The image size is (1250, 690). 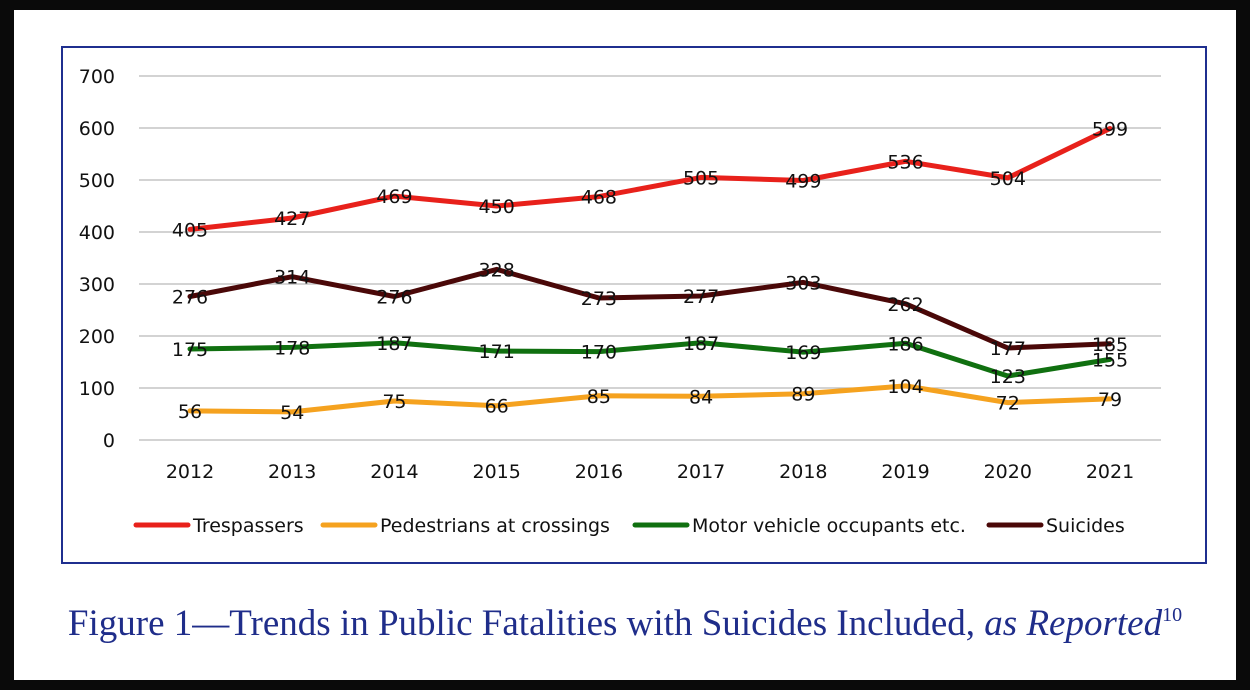 What do you see at coordinates (190, 412) in the screenshot?
I see `data-label-pedestrians-at-crossings-2012: 56` at bounding box center [190, 412].